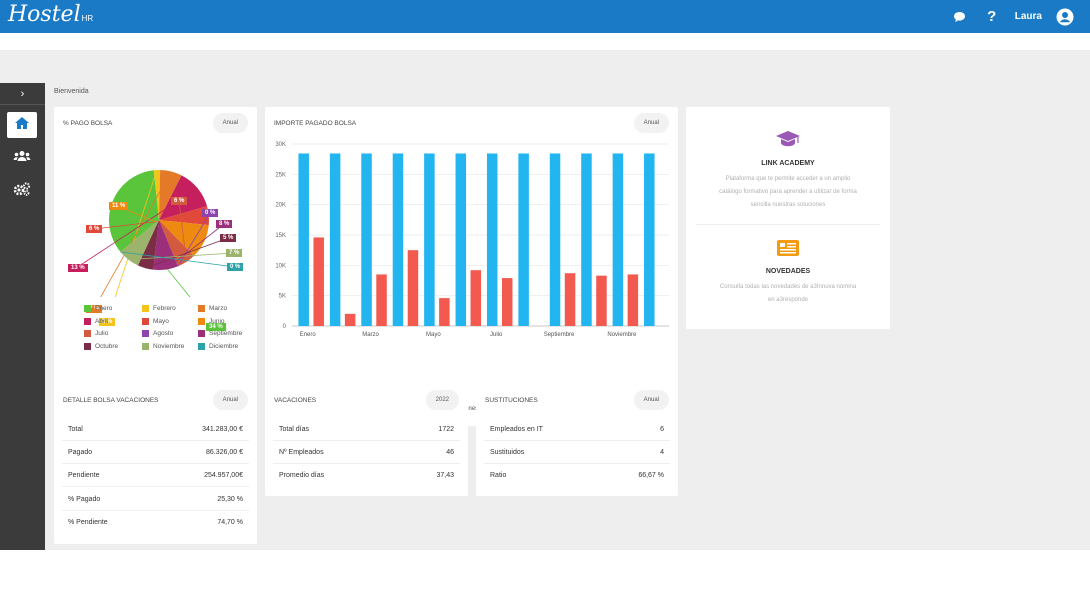 Image resolution: width=1090 pixels, height=600 pixels. What do you see at coordinates (429, 239) in the screenshot?
I see `bar-total-bolsa-mayo` at bounding box center [429, 239].